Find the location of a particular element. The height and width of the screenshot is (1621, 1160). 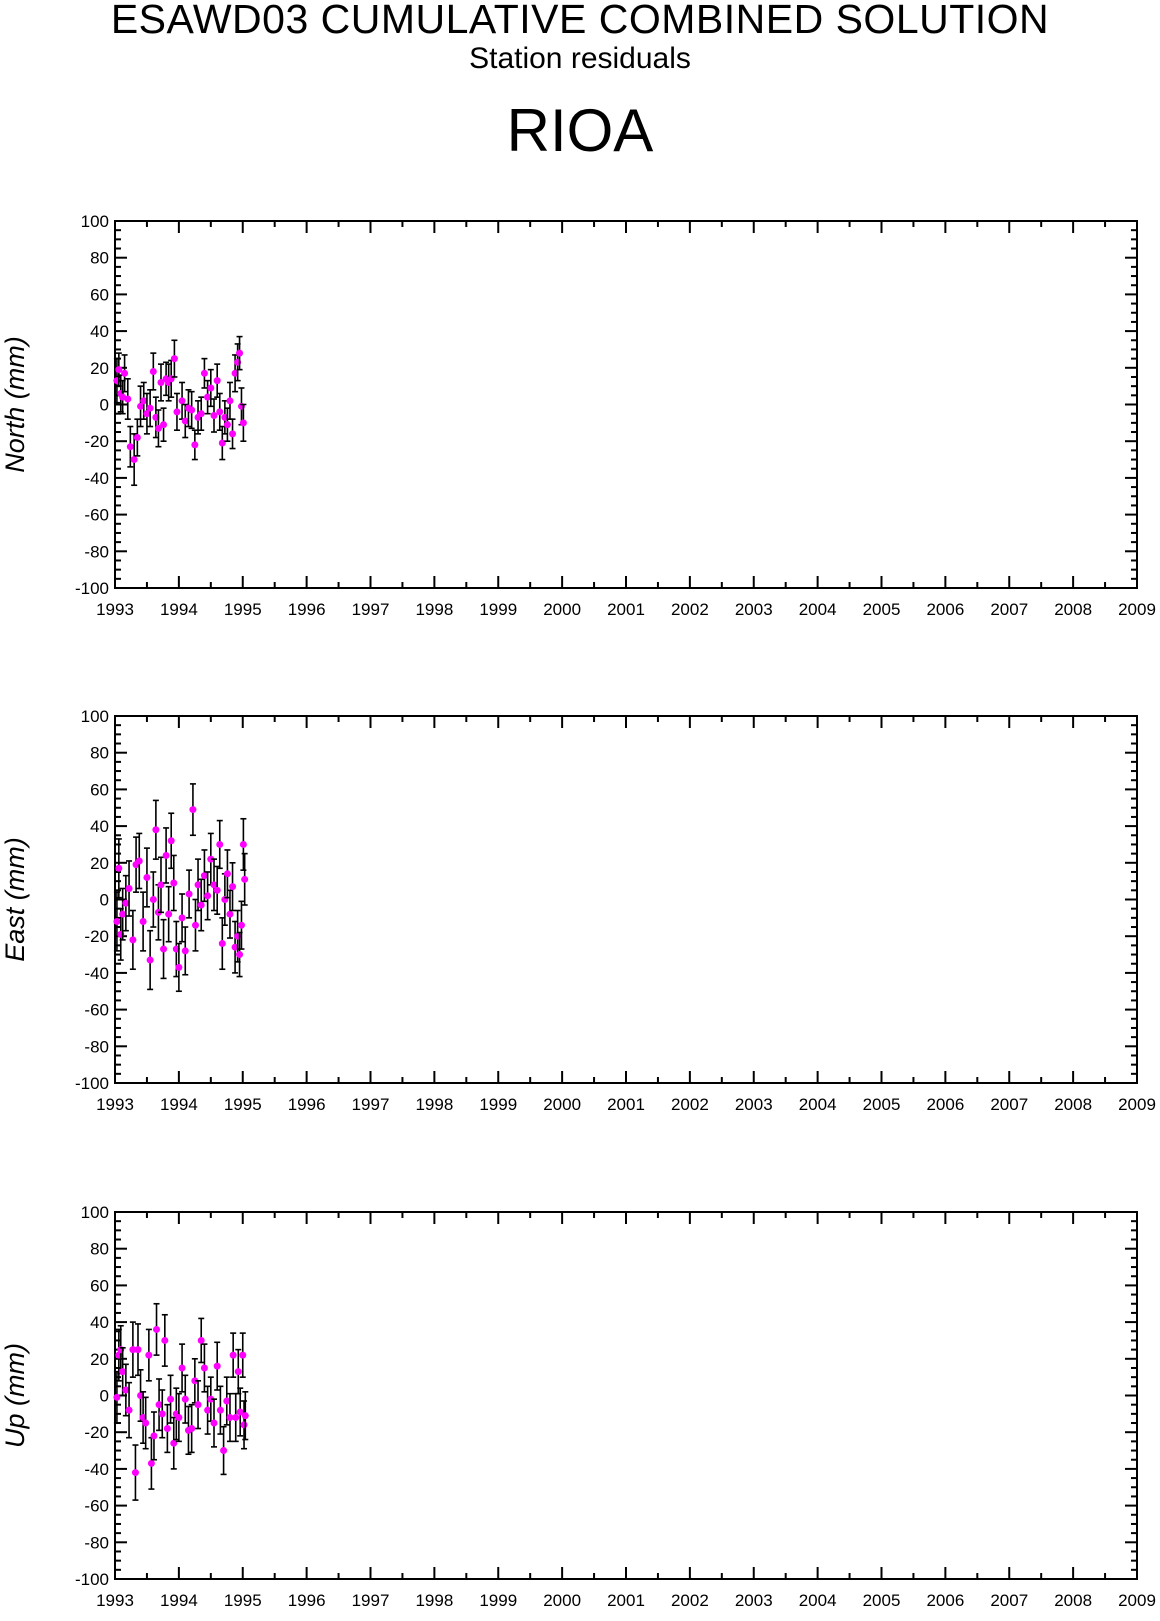

y-axis-label: Up (mm) is located at coordinates (15, 1395).